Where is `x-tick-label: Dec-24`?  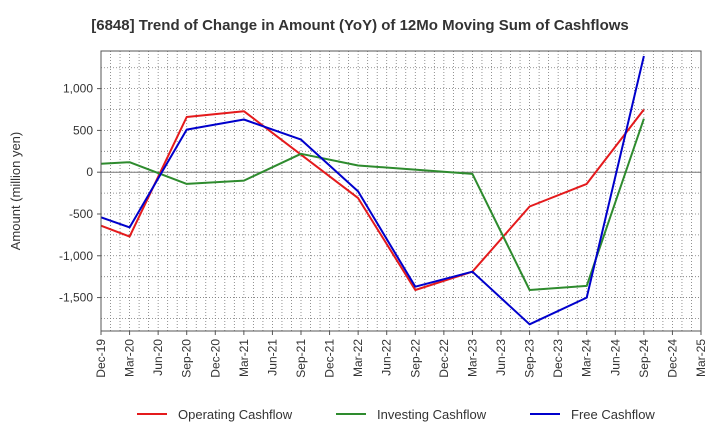
x-tick-label: Dec-24 is located at coordinates (672, 358).